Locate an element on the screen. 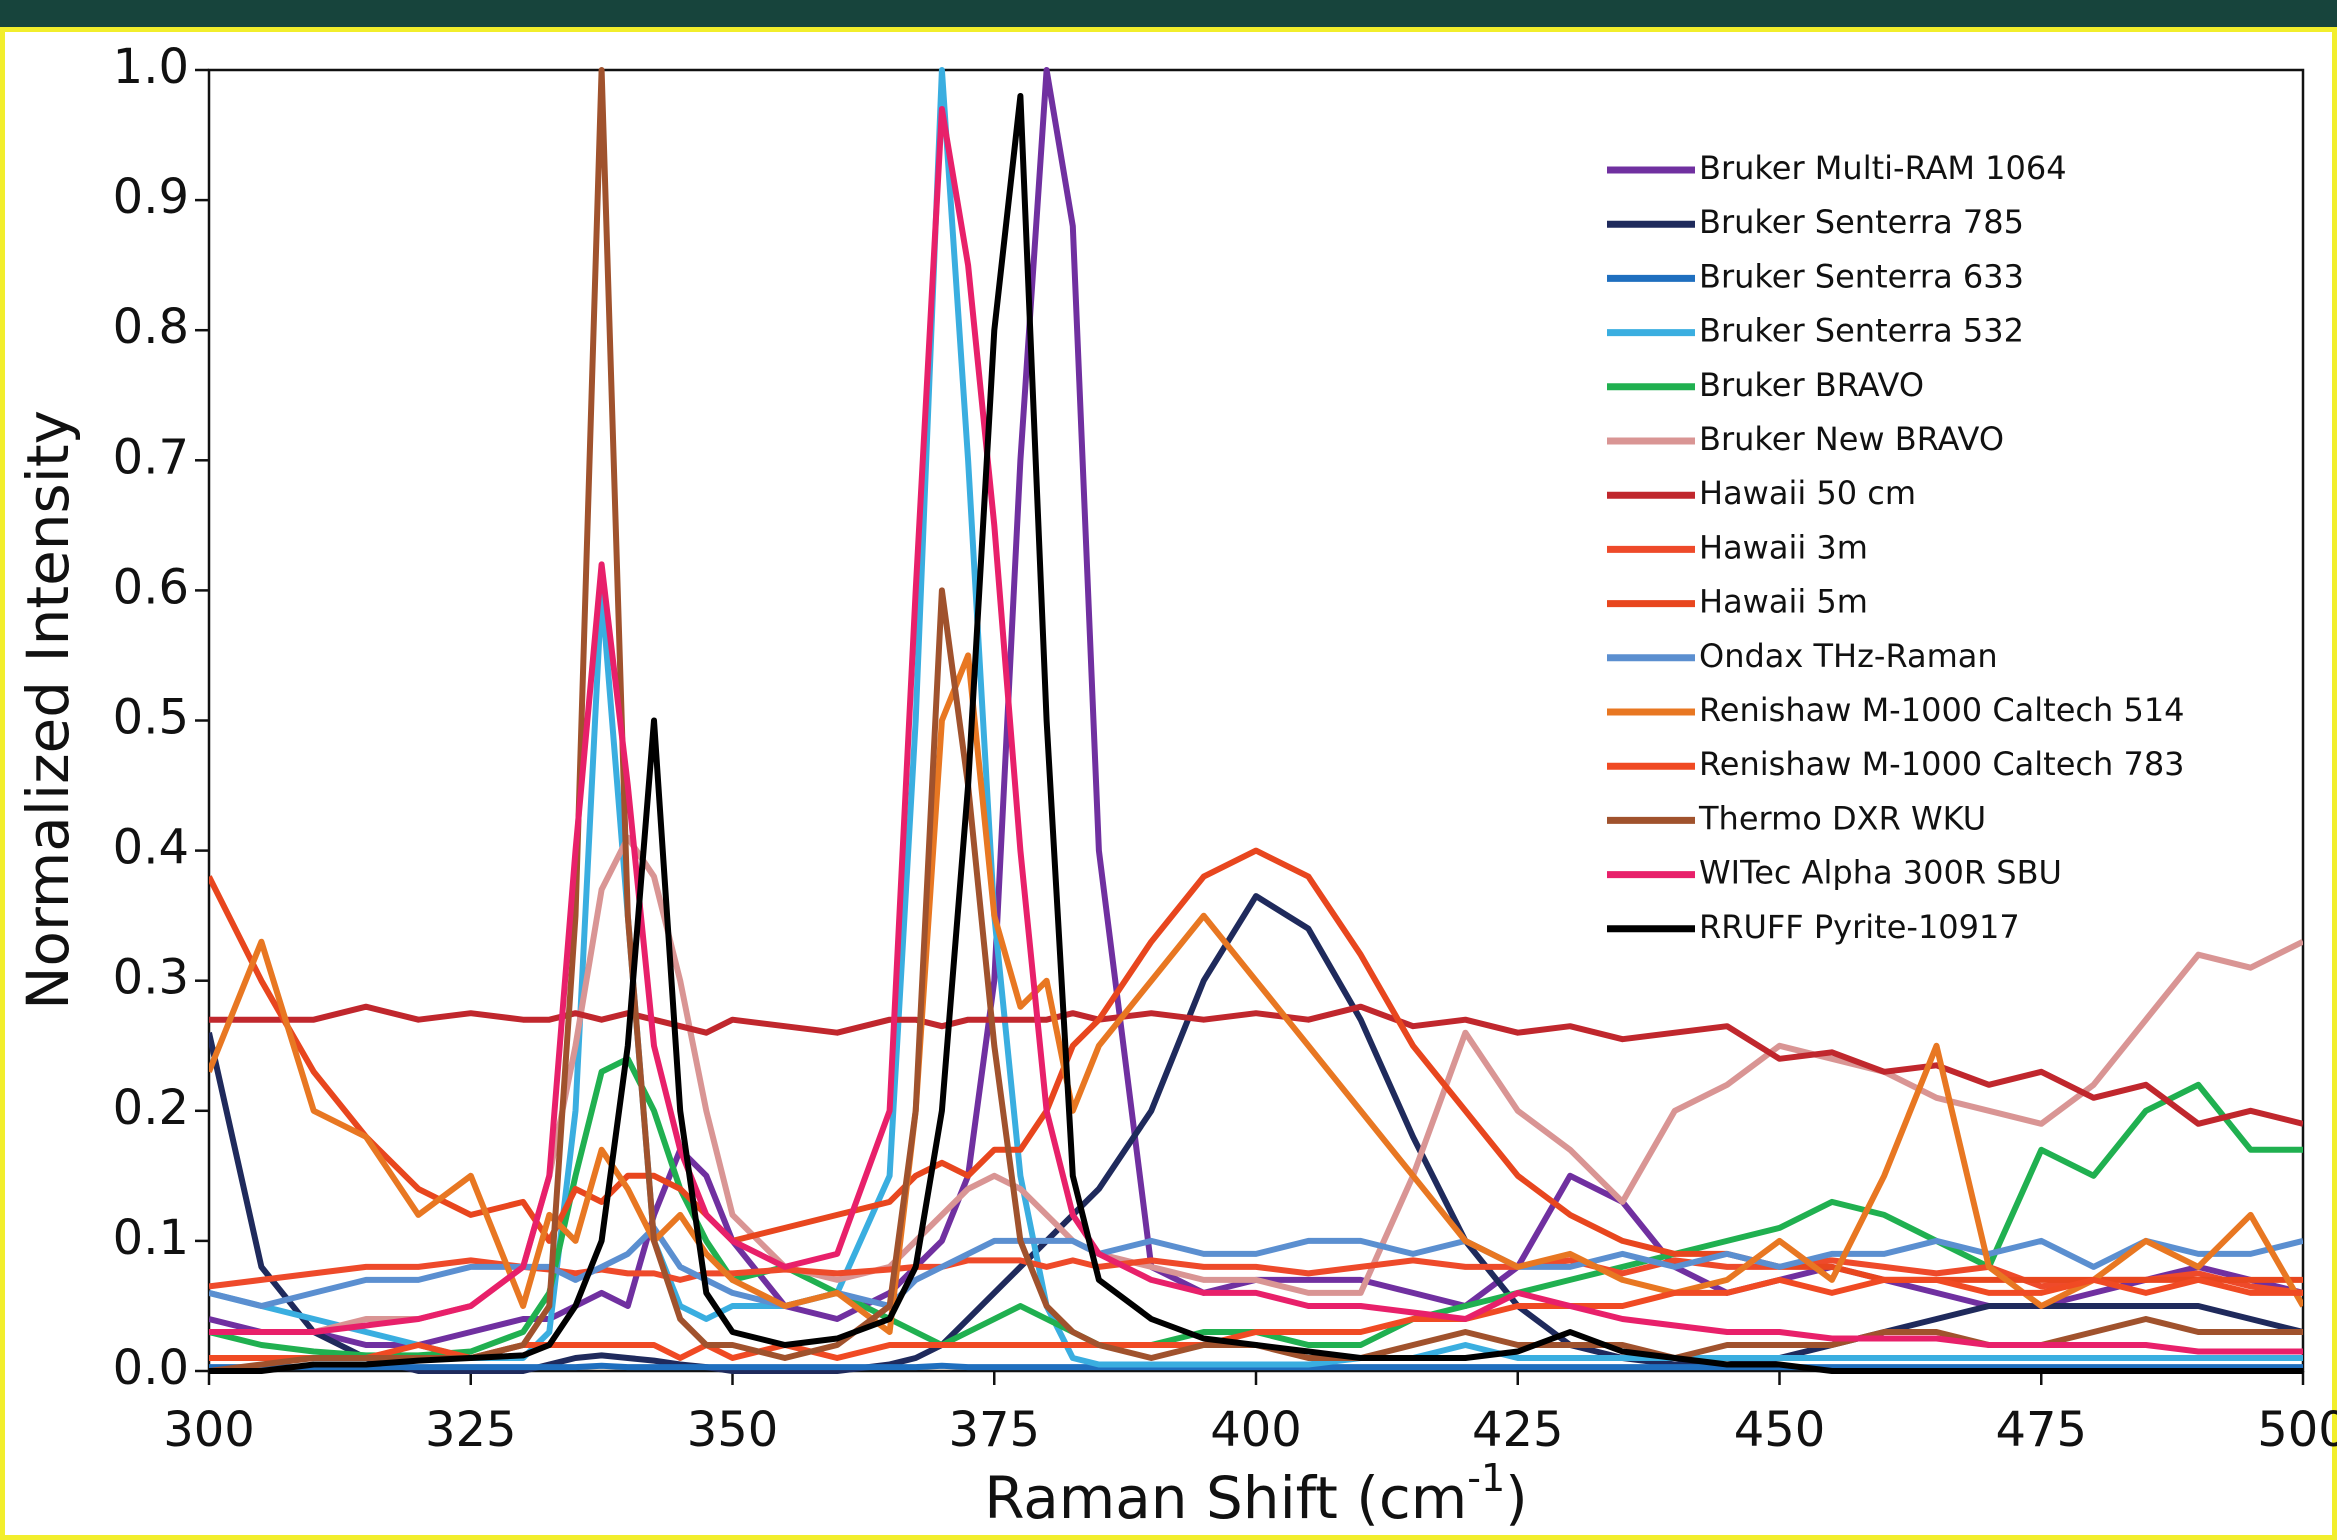  legend-label: RRUFF Pyrite-10917 is located at coordinates (1859, 927).